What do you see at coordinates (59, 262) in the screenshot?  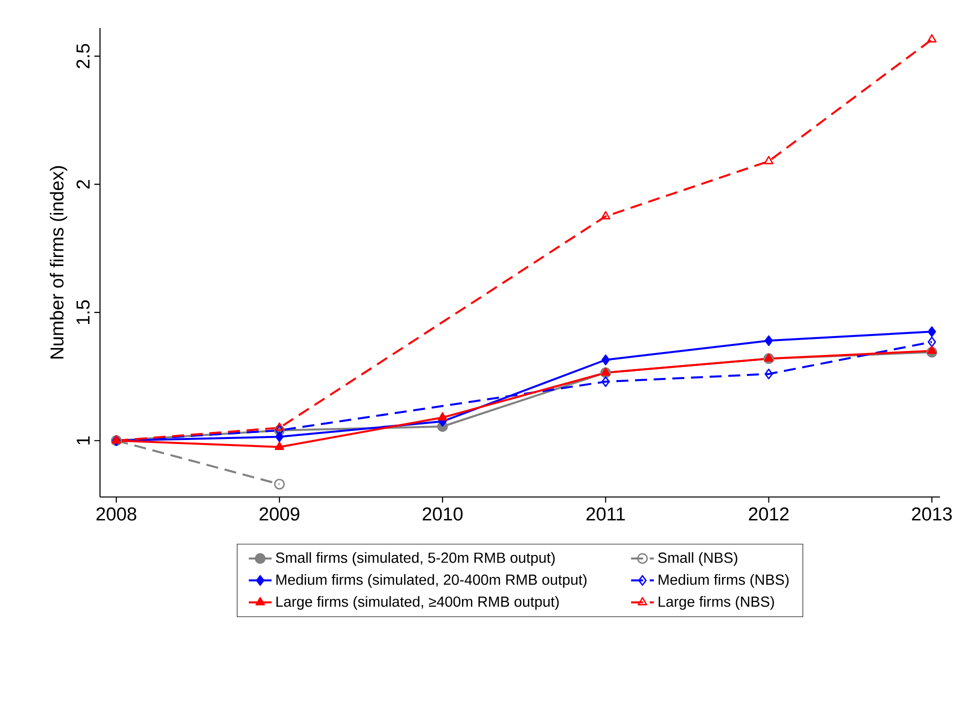 I see `y-axis-title: Number of firms (index)` at bounding box center [59, 262].